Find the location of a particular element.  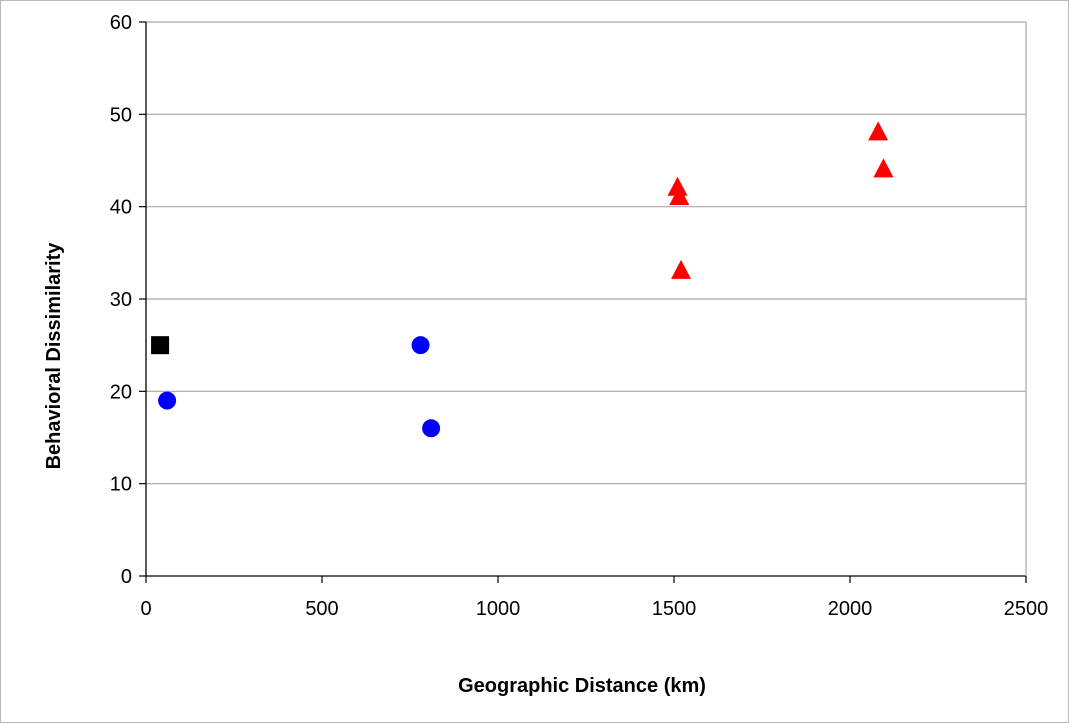

y-axis-title: Behavioral Dissimilarity is located at coordinates (54, 356).